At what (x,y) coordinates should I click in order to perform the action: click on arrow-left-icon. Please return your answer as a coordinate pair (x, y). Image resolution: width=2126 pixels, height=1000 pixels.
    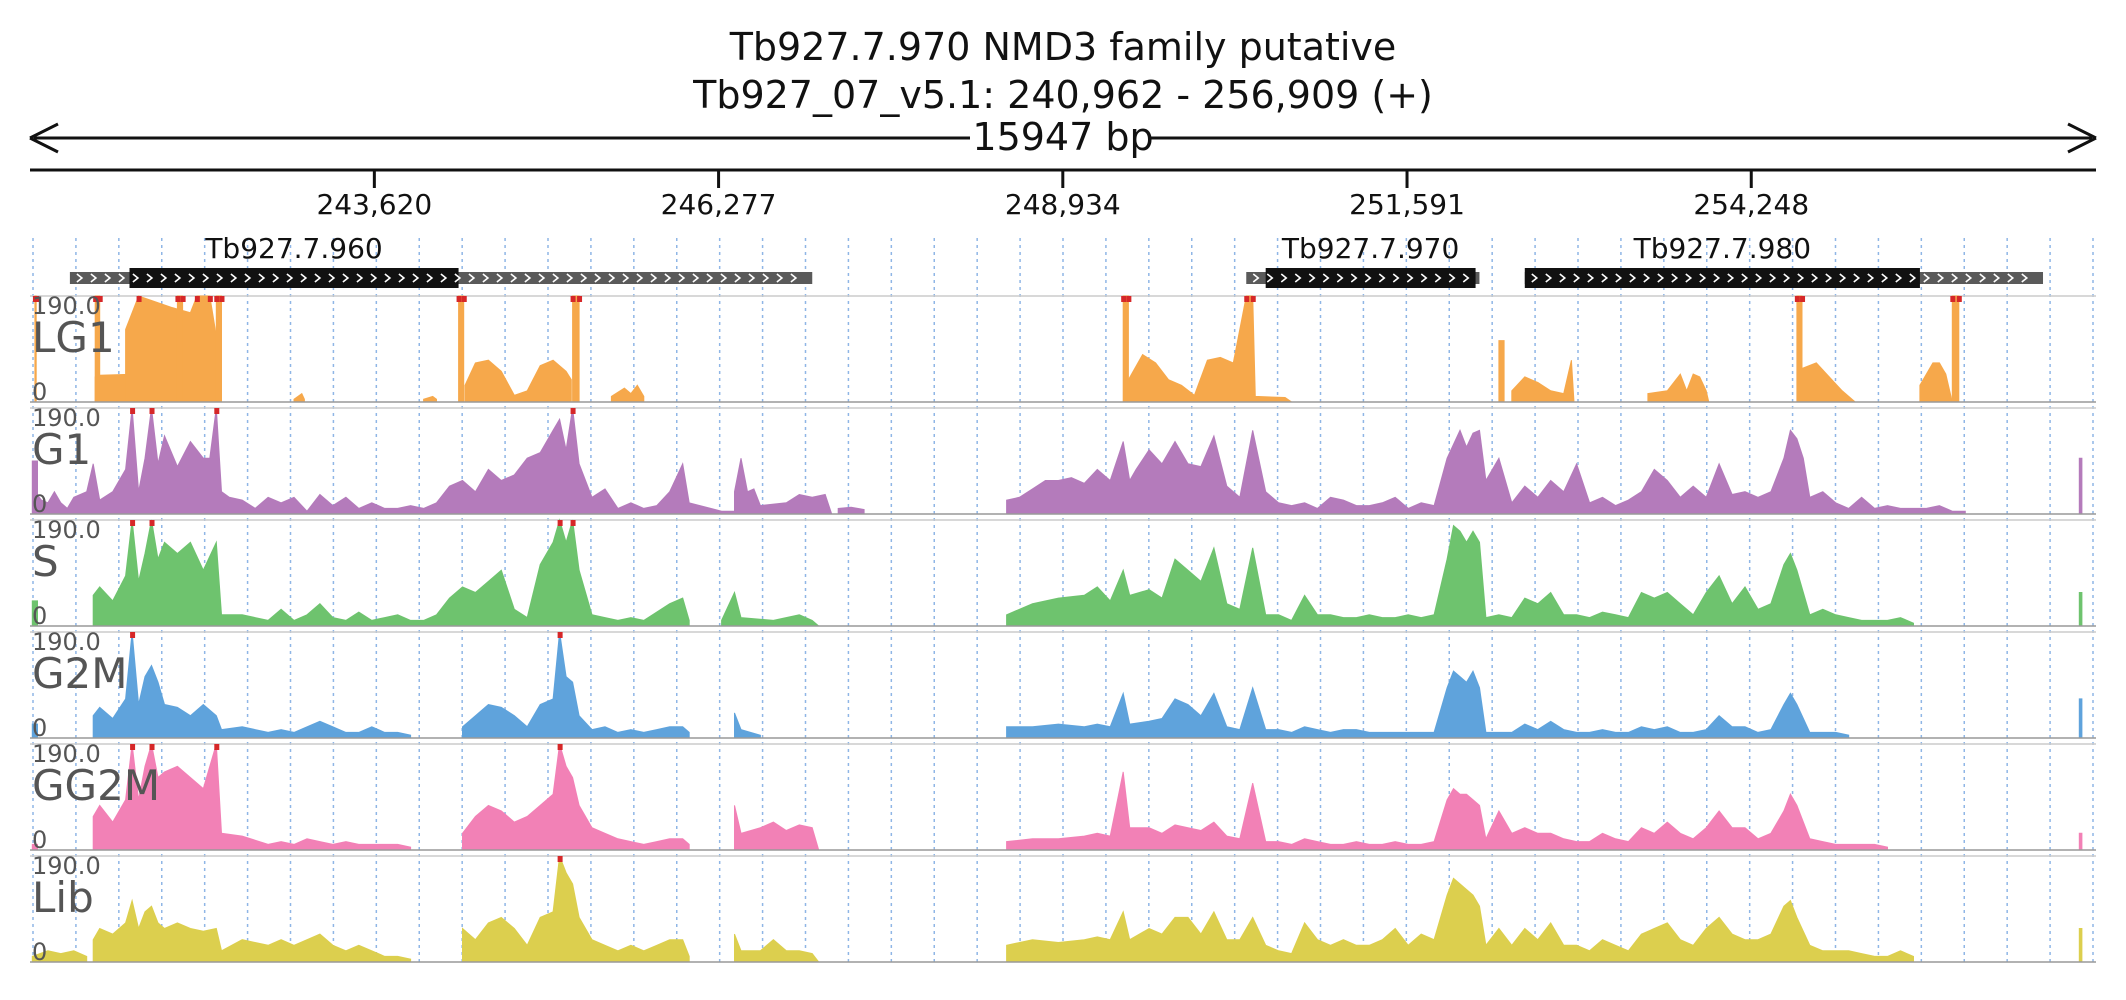
    Looking at the image, I should click on (44, 138).